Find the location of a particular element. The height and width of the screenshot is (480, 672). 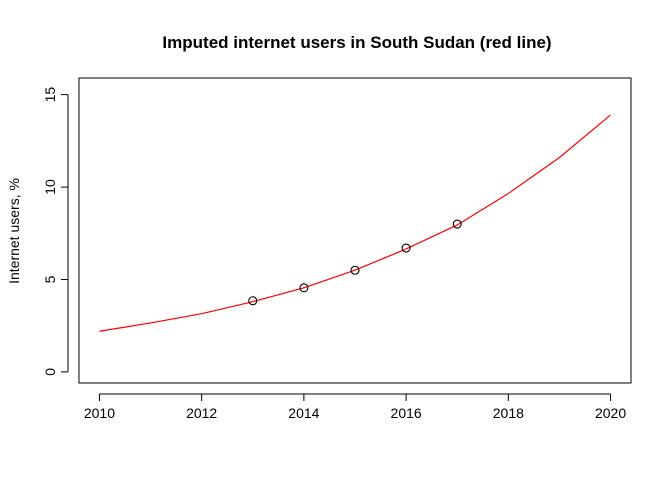

x-tick-label: 2018 is located at coordinates (508, 413).